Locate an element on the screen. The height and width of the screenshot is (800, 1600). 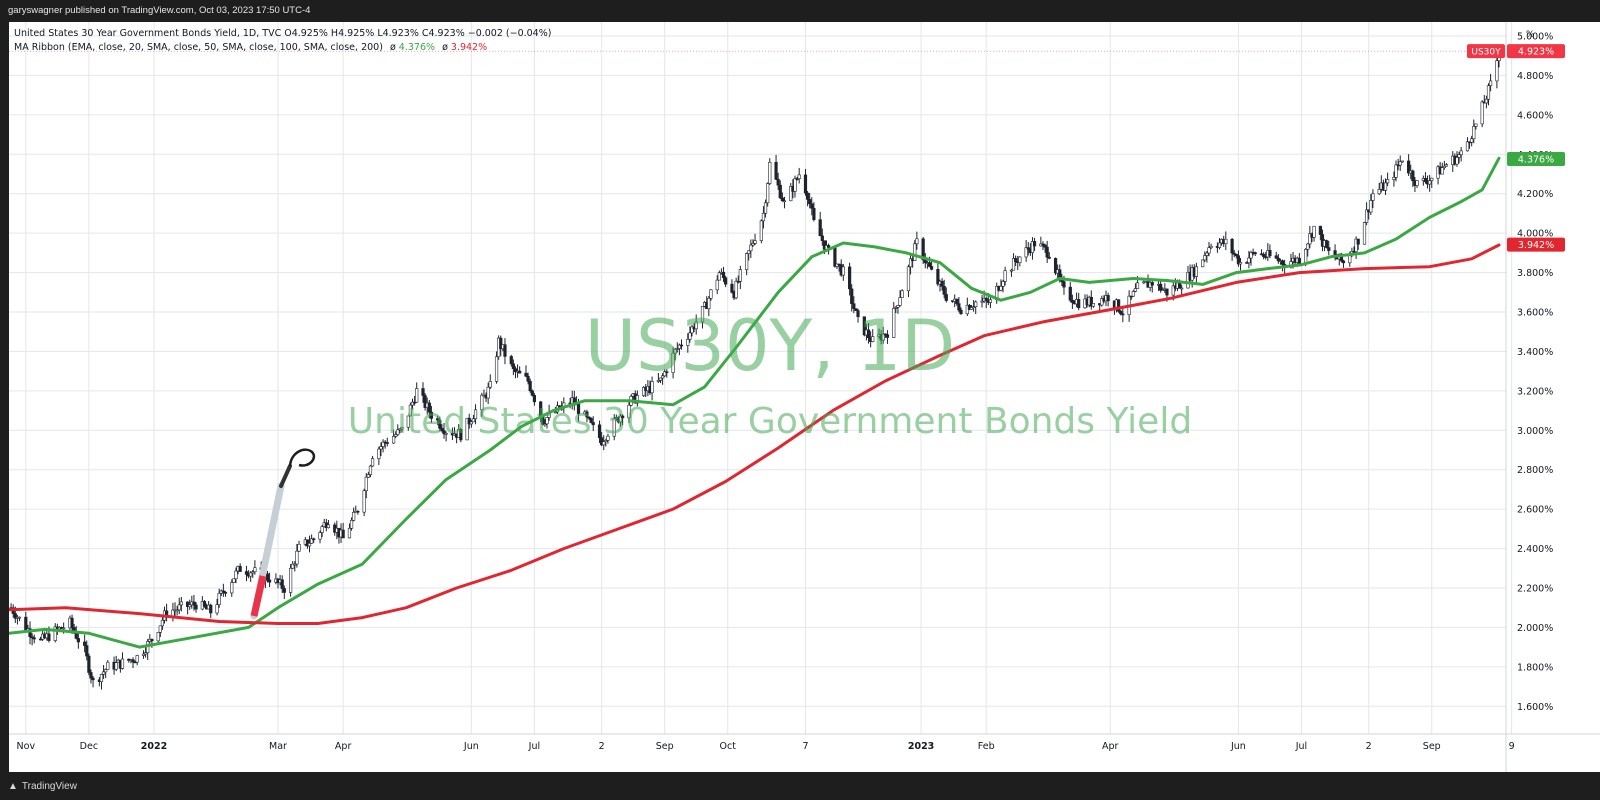
x-tick-label: Dec is located at coordinates (89, 746).